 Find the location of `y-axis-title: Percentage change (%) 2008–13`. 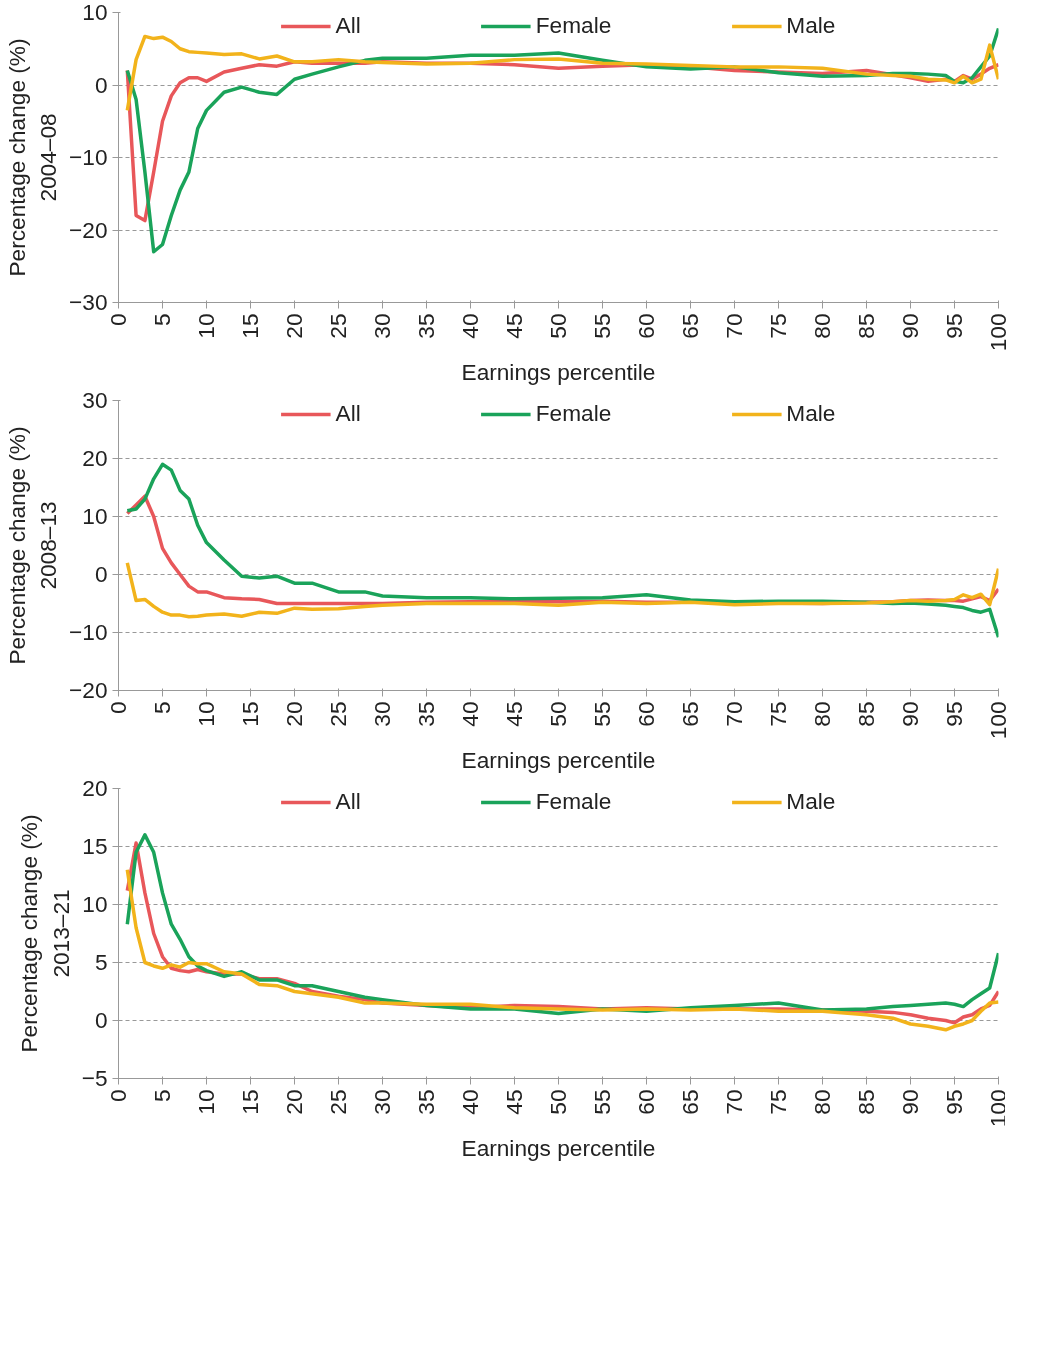

y-axis-title: Percentage change (%) 2008–13 is located at coordinates (32, 545).